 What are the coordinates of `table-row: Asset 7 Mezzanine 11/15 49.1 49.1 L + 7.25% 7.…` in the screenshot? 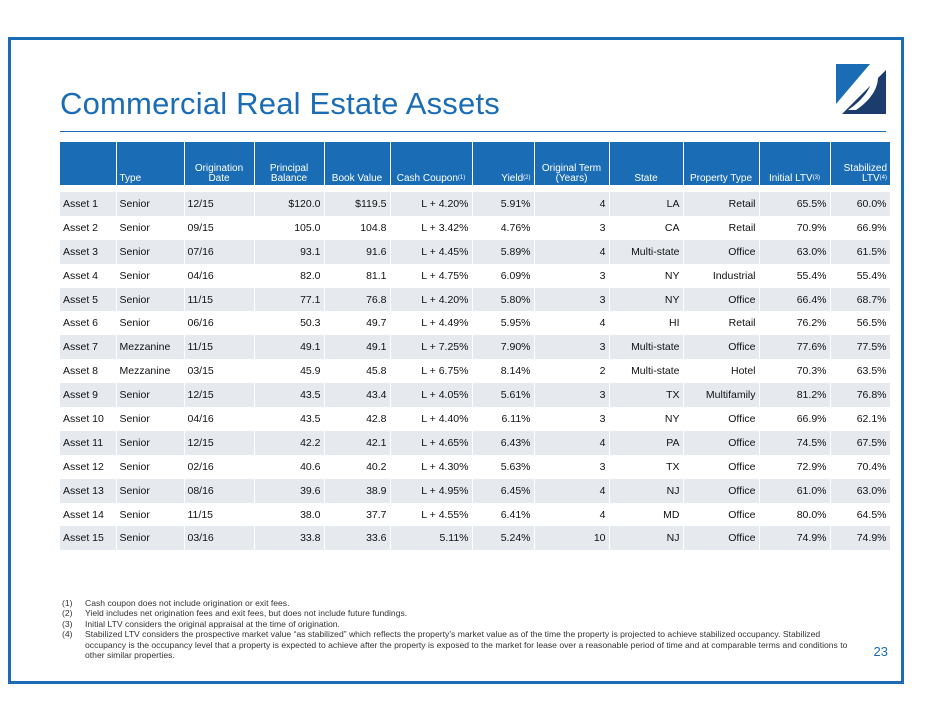 It's located at (475, 347).